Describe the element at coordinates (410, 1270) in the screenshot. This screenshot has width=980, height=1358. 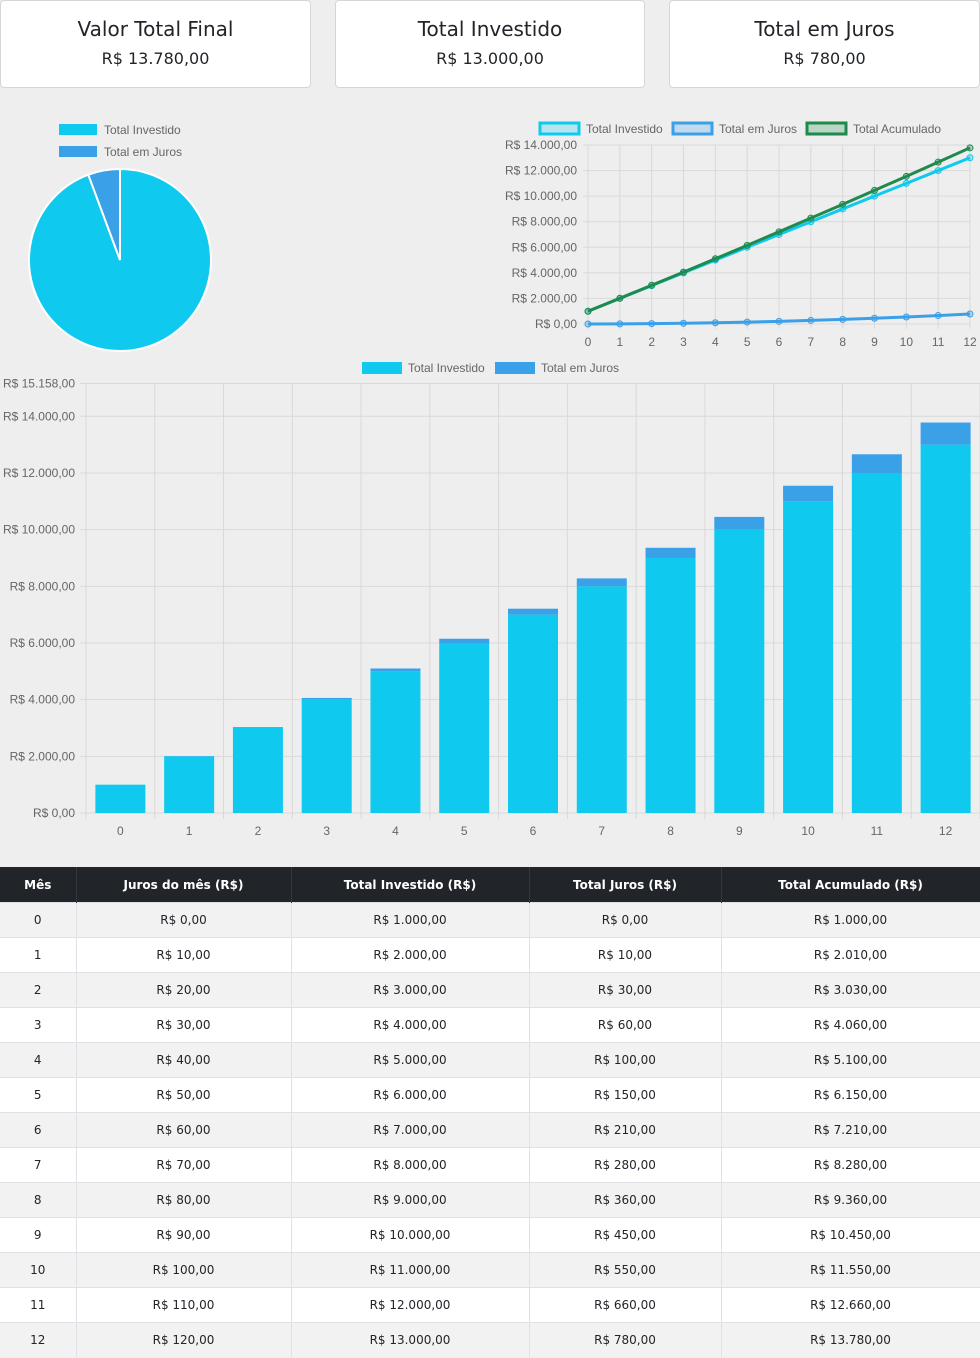
I see `table-cell: R$ 11.000,00` at that location.